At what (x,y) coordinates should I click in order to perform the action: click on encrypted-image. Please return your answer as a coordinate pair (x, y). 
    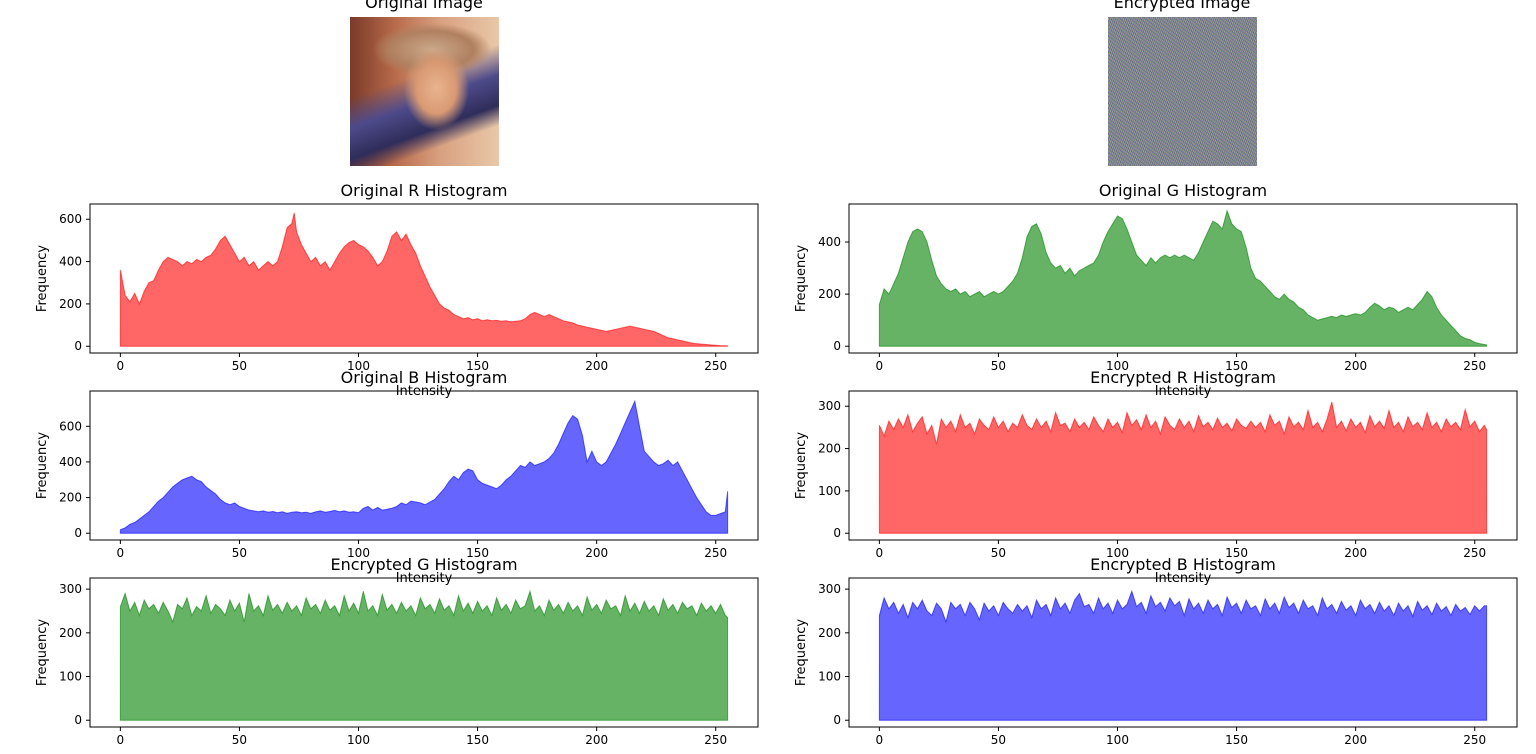
    Looking at the image, I should click on (1182, 91).